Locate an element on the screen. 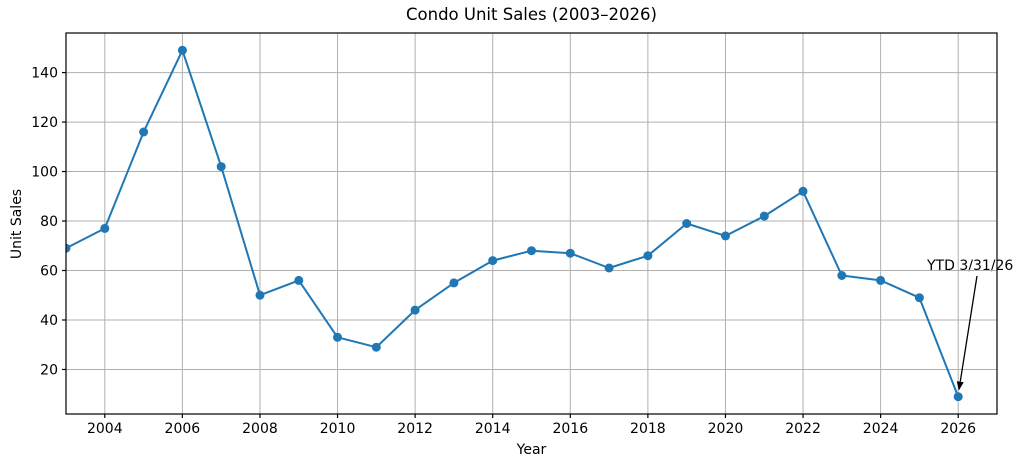 This screenshot has width=1024, height=470. y-tick-label: 100 is located at coordinates (44, 173).